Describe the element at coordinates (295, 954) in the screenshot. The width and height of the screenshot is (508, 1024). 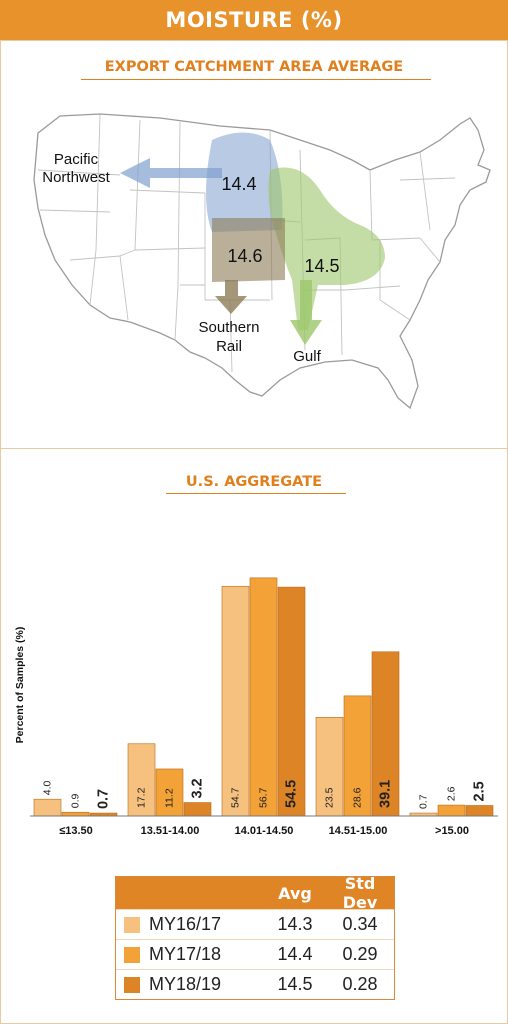
I see `stats-row-avg: 14.4` at that location.